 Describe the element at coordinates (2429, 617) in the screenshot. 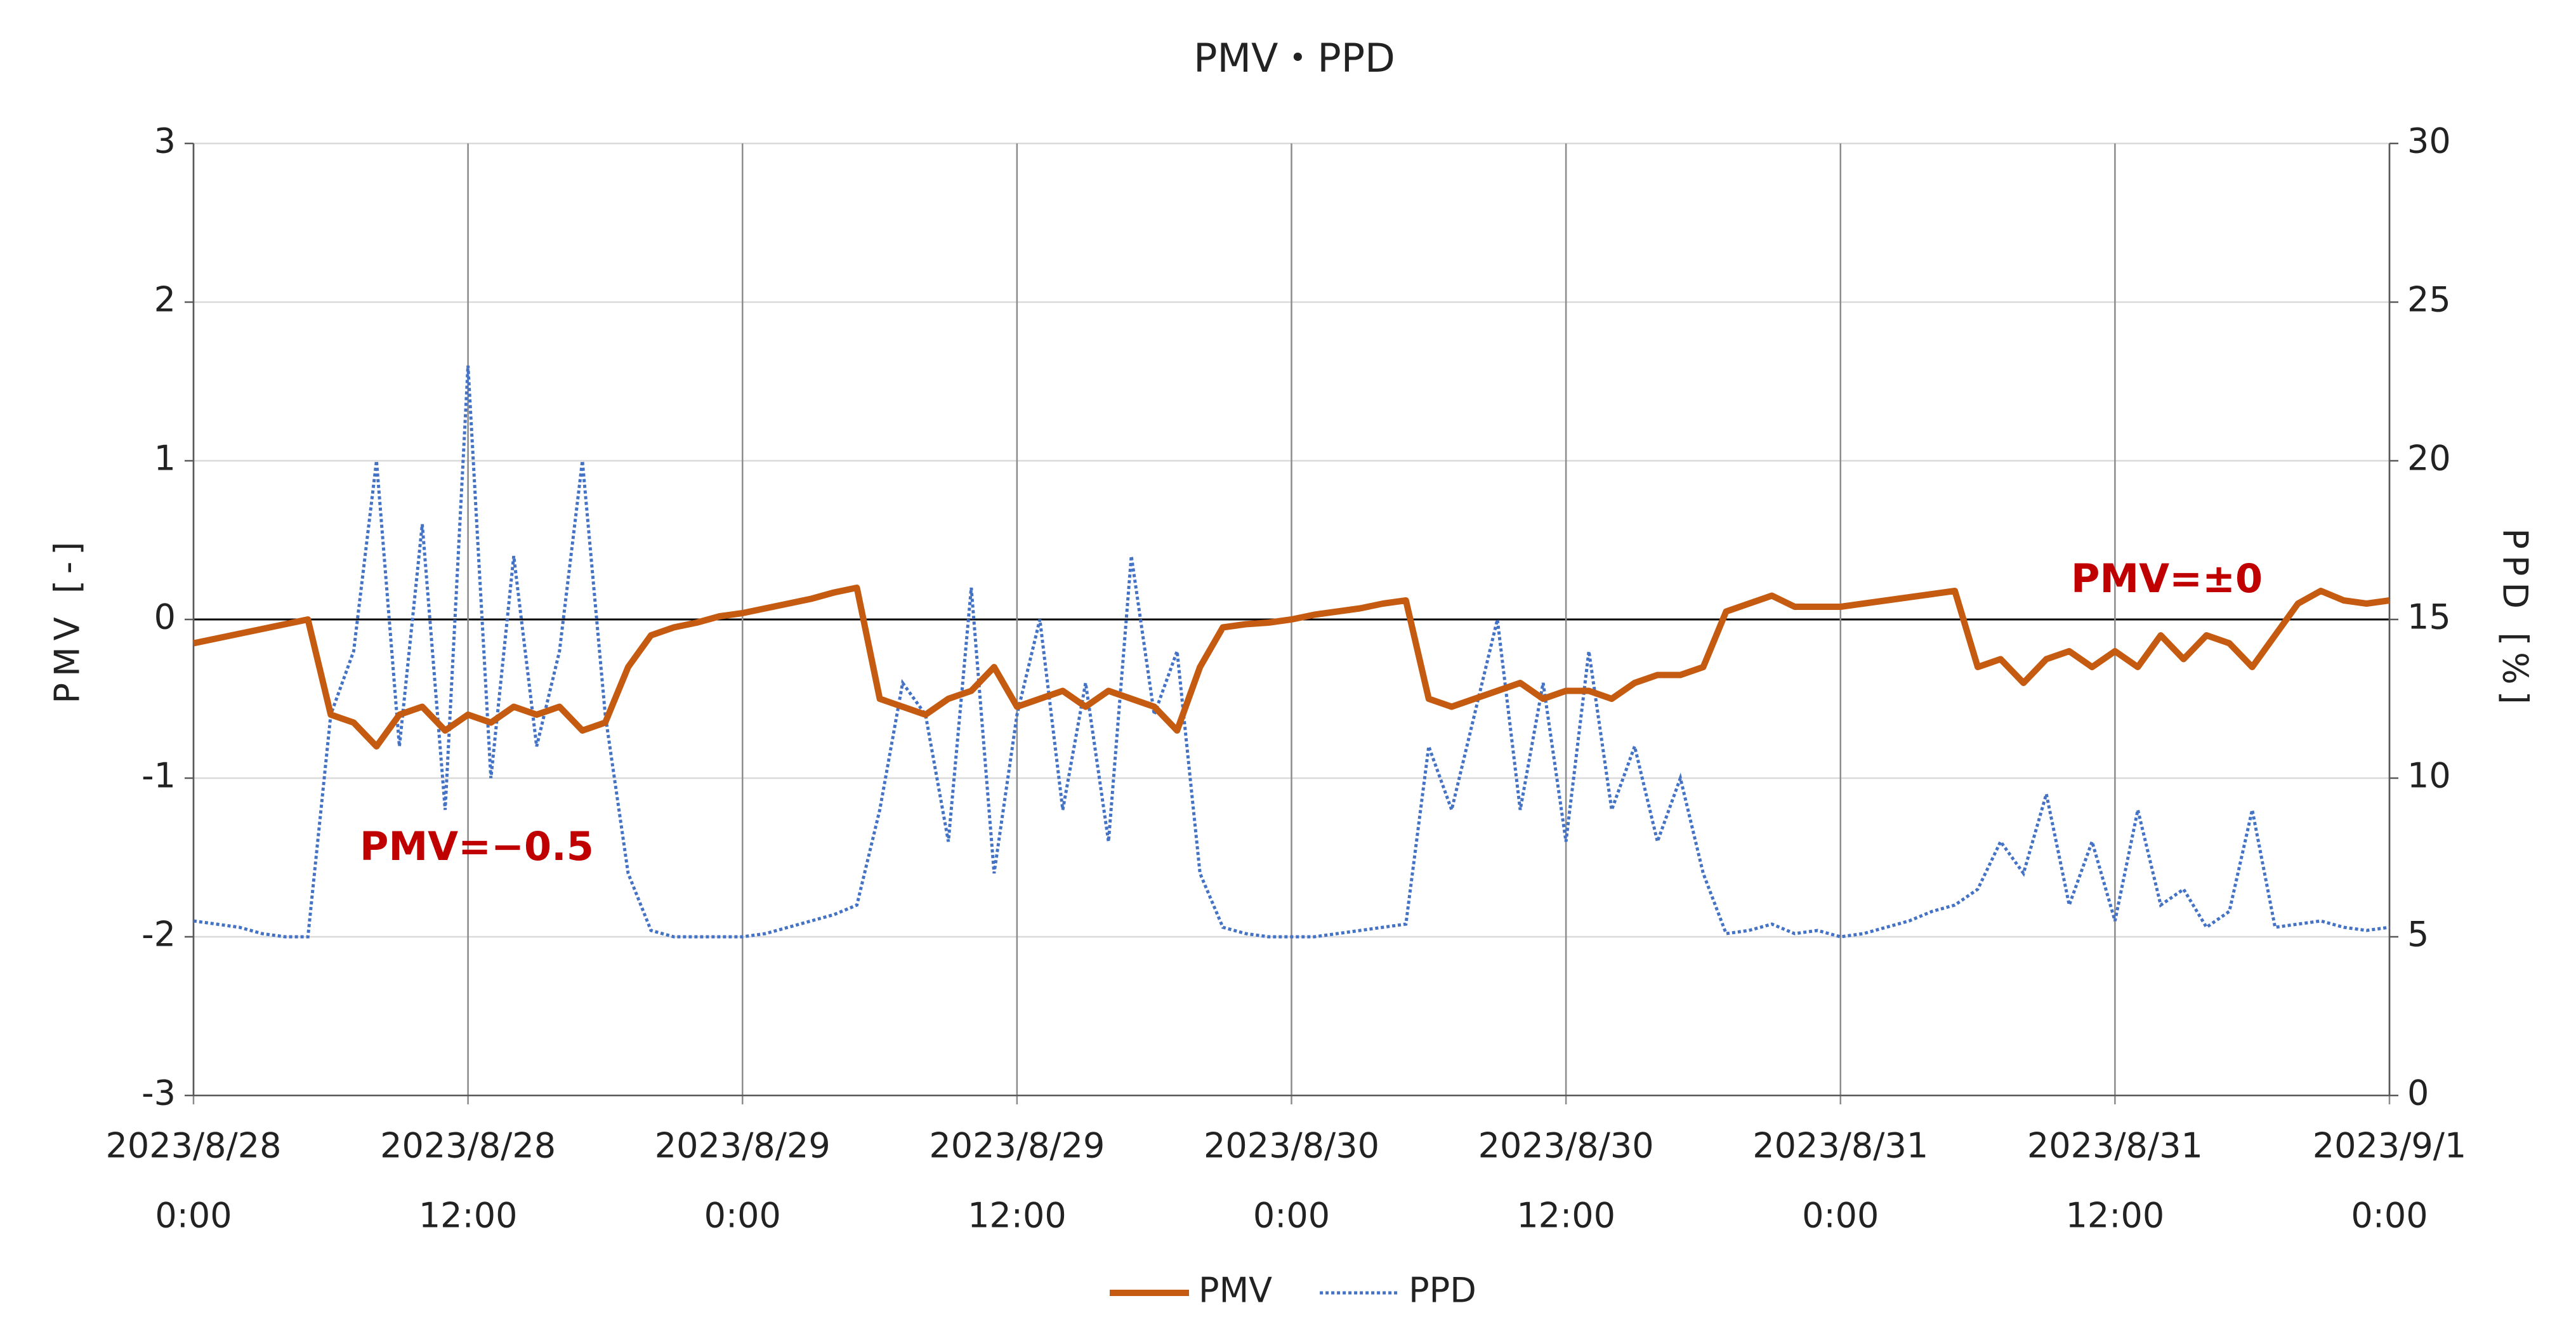

I see `y2-tick-label: 15` at that location.